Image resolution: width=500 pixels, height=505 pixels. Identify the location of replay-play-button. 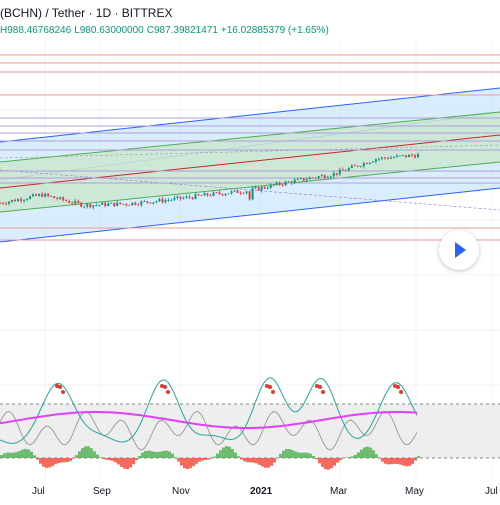
(459, 250).